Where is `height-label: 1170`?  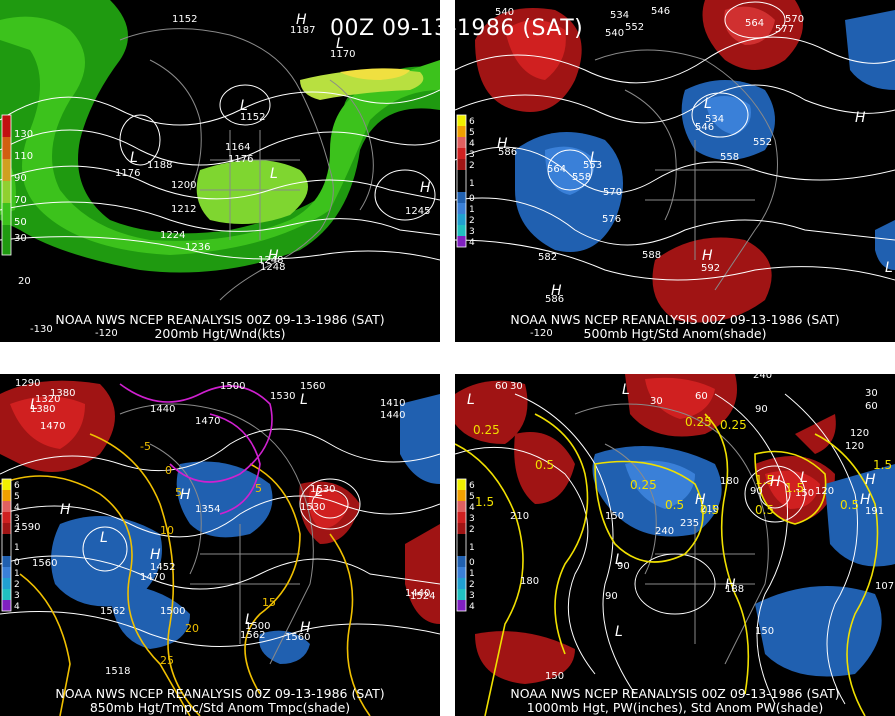
height-label: 1170 is located at coordinates (342, 54).